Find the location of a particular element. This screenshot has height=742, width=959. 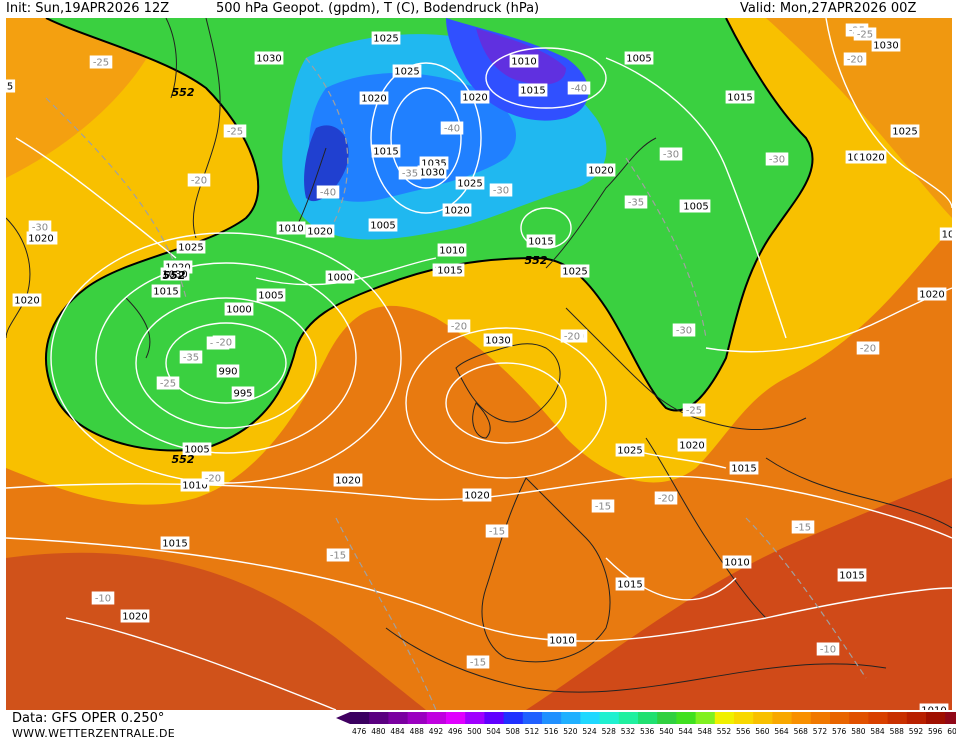

warm-southeast-region is located at coordinates (739, 594).